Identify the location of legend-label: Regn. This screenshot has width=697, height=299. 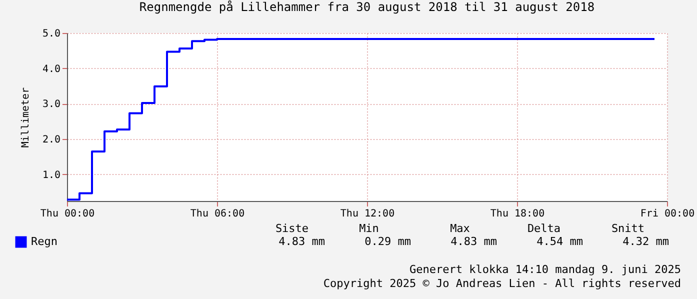
(44, 241).